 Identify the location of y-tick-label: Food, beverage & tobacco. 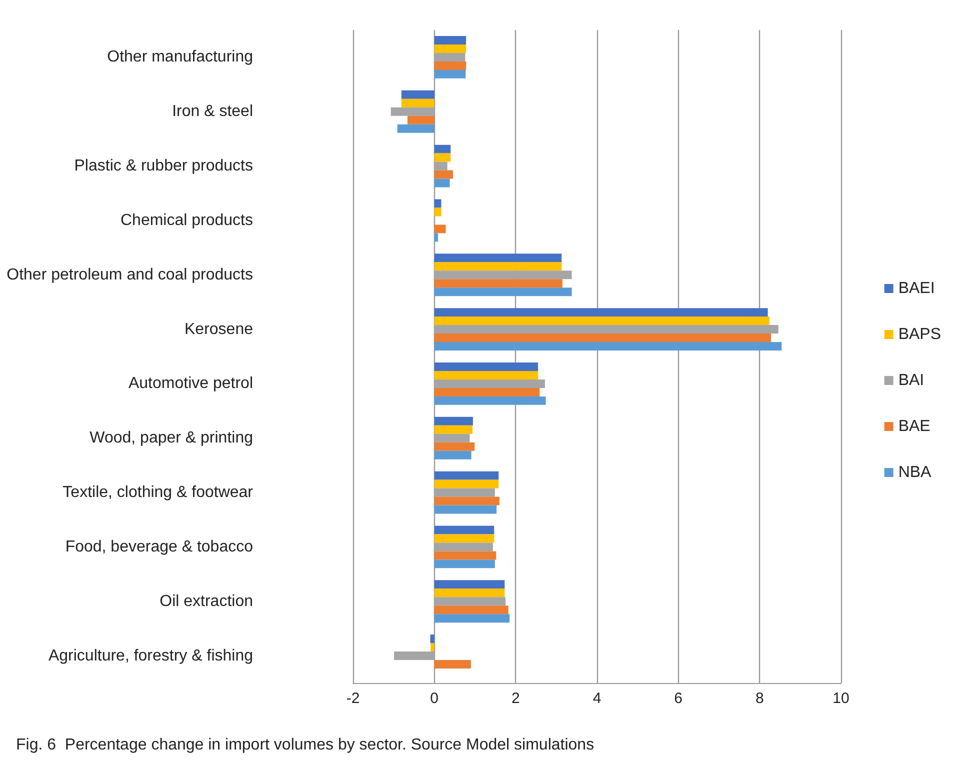
(159, 547).